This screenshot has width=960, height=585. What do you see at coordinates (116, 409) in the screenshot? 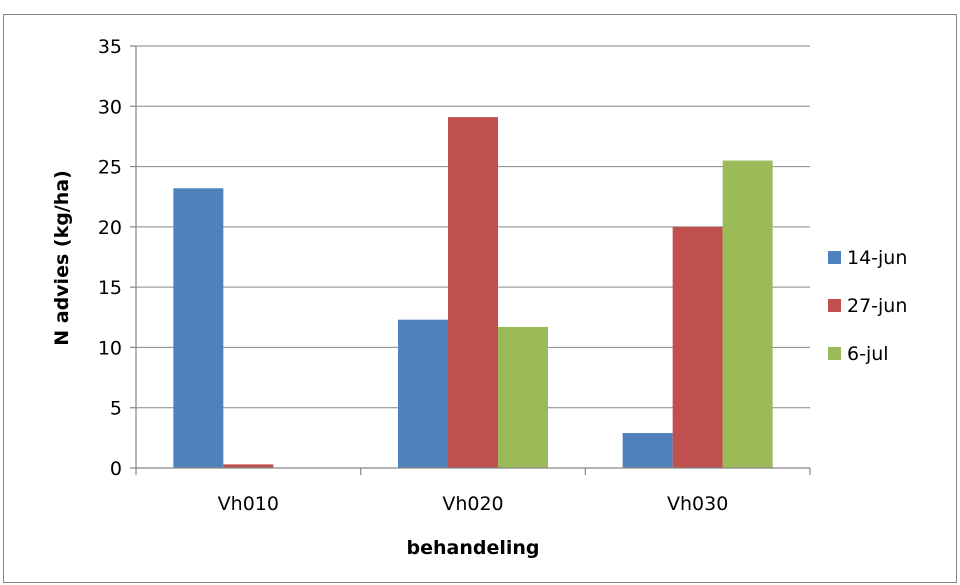
I see `y-tick-label: 5` at bounding box center [116, 409].